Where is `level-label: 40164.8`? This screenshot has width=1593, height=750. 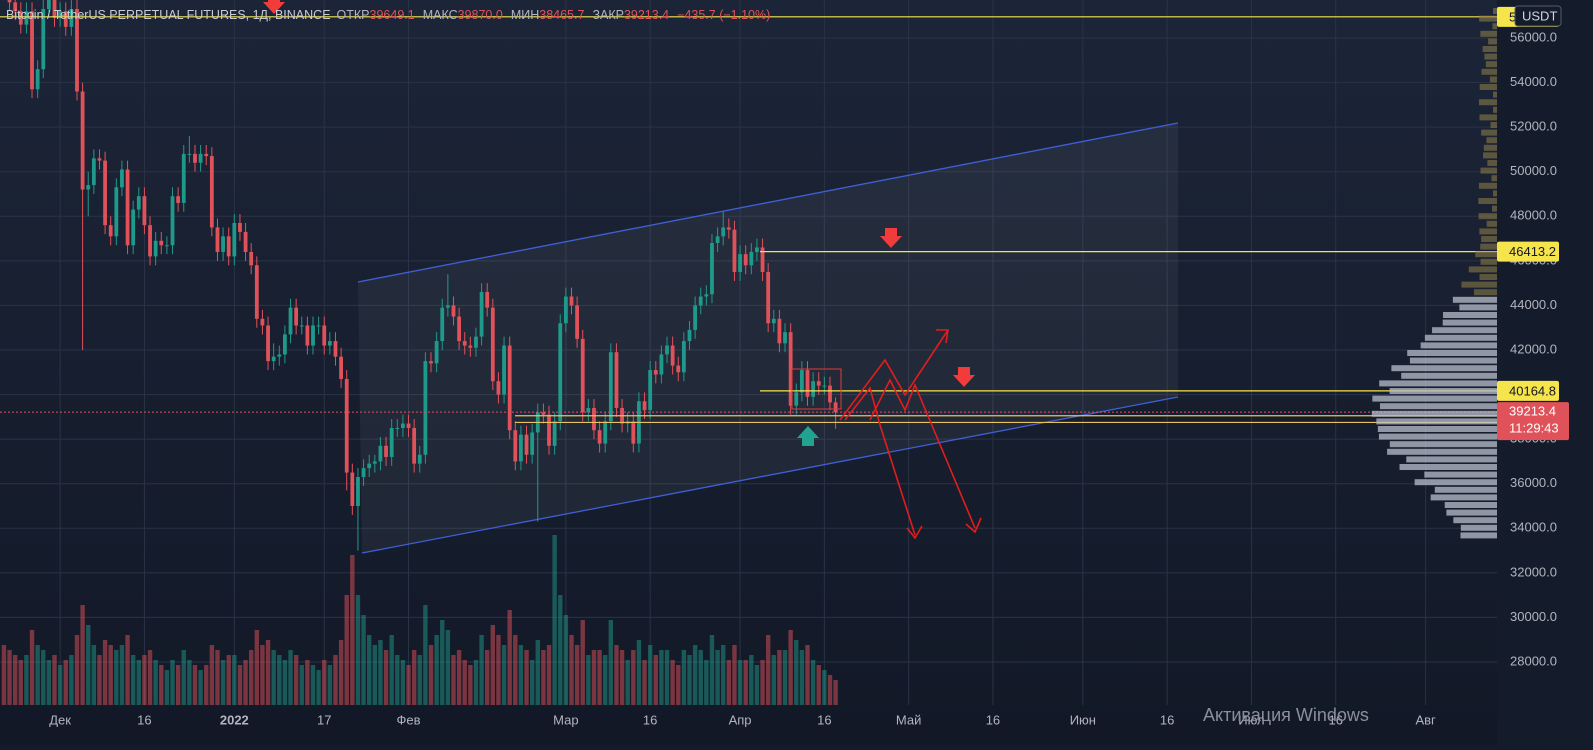
level-label: 40164.8 is located at coordinates (1532, 390).